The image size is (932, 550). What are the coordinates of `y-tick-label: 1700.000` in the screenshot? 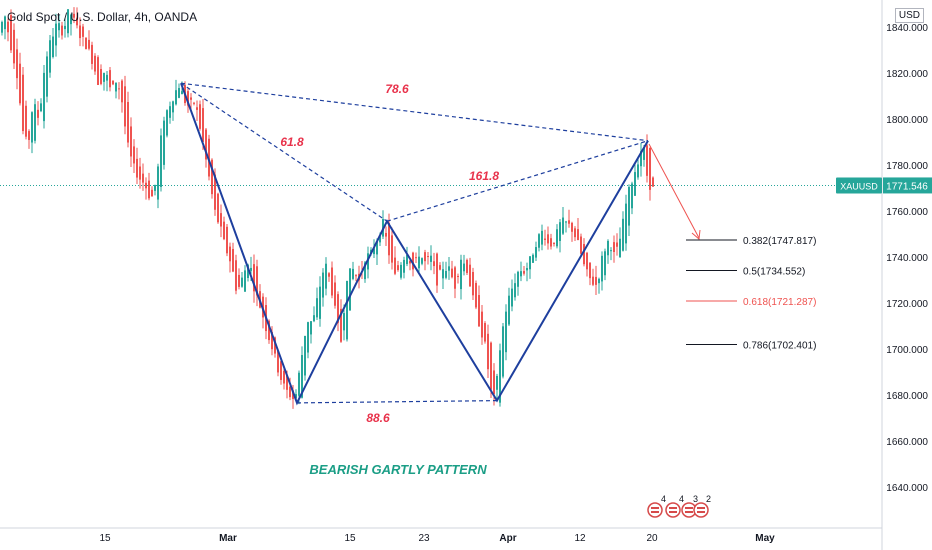 It's located at (907, 350).